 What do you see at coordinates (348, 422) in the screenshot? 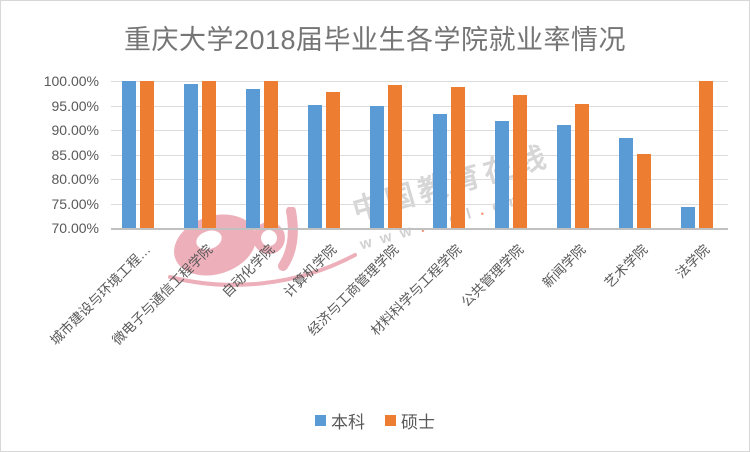
I see `legend-label: 本科` at bounding box center [348, 422].